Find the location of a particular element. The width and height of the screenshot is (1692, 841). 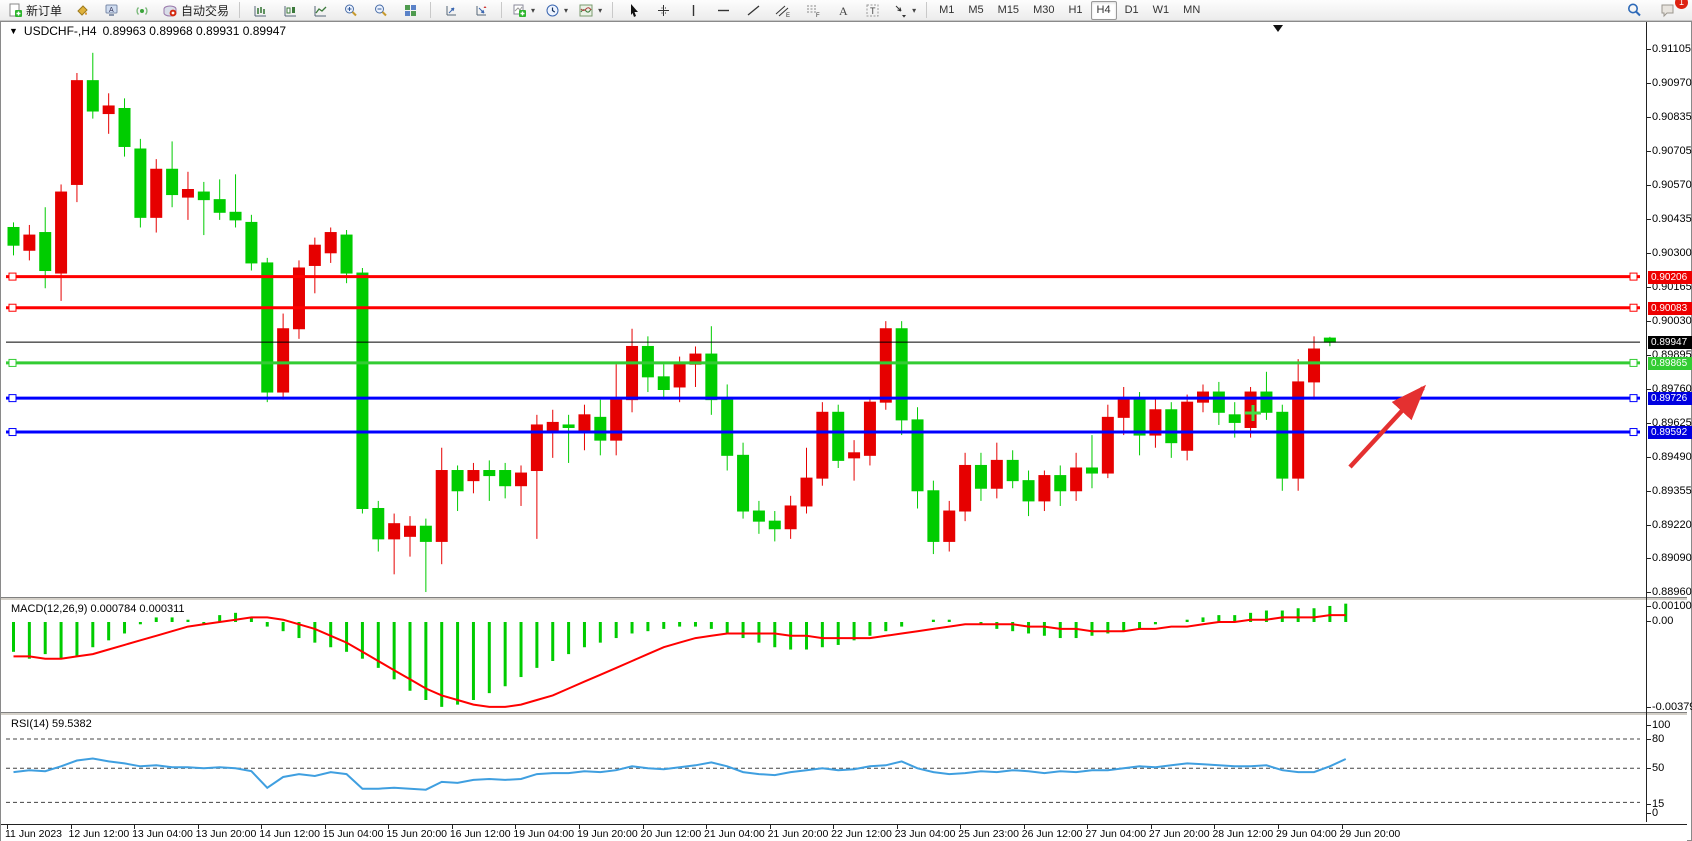

crosshair-tool-button is located at coordinates (663, 10).